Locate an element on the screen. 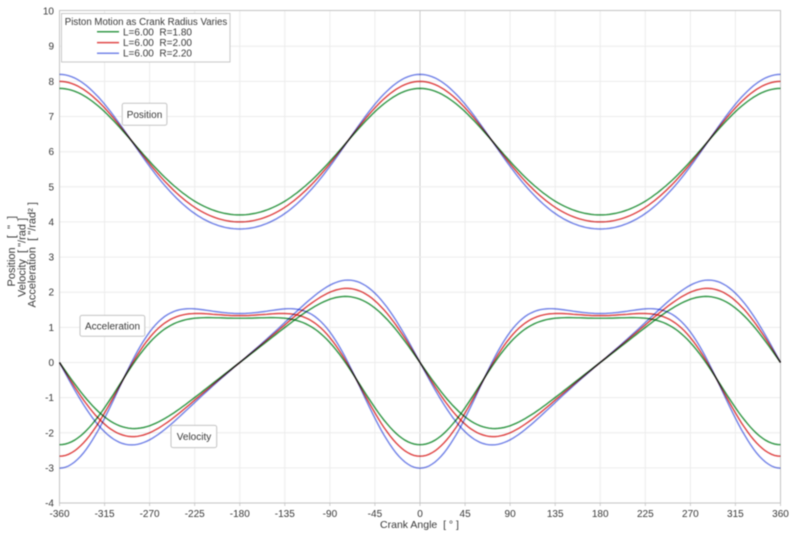  svg-text: 135 is located at coordinates (555, 514).